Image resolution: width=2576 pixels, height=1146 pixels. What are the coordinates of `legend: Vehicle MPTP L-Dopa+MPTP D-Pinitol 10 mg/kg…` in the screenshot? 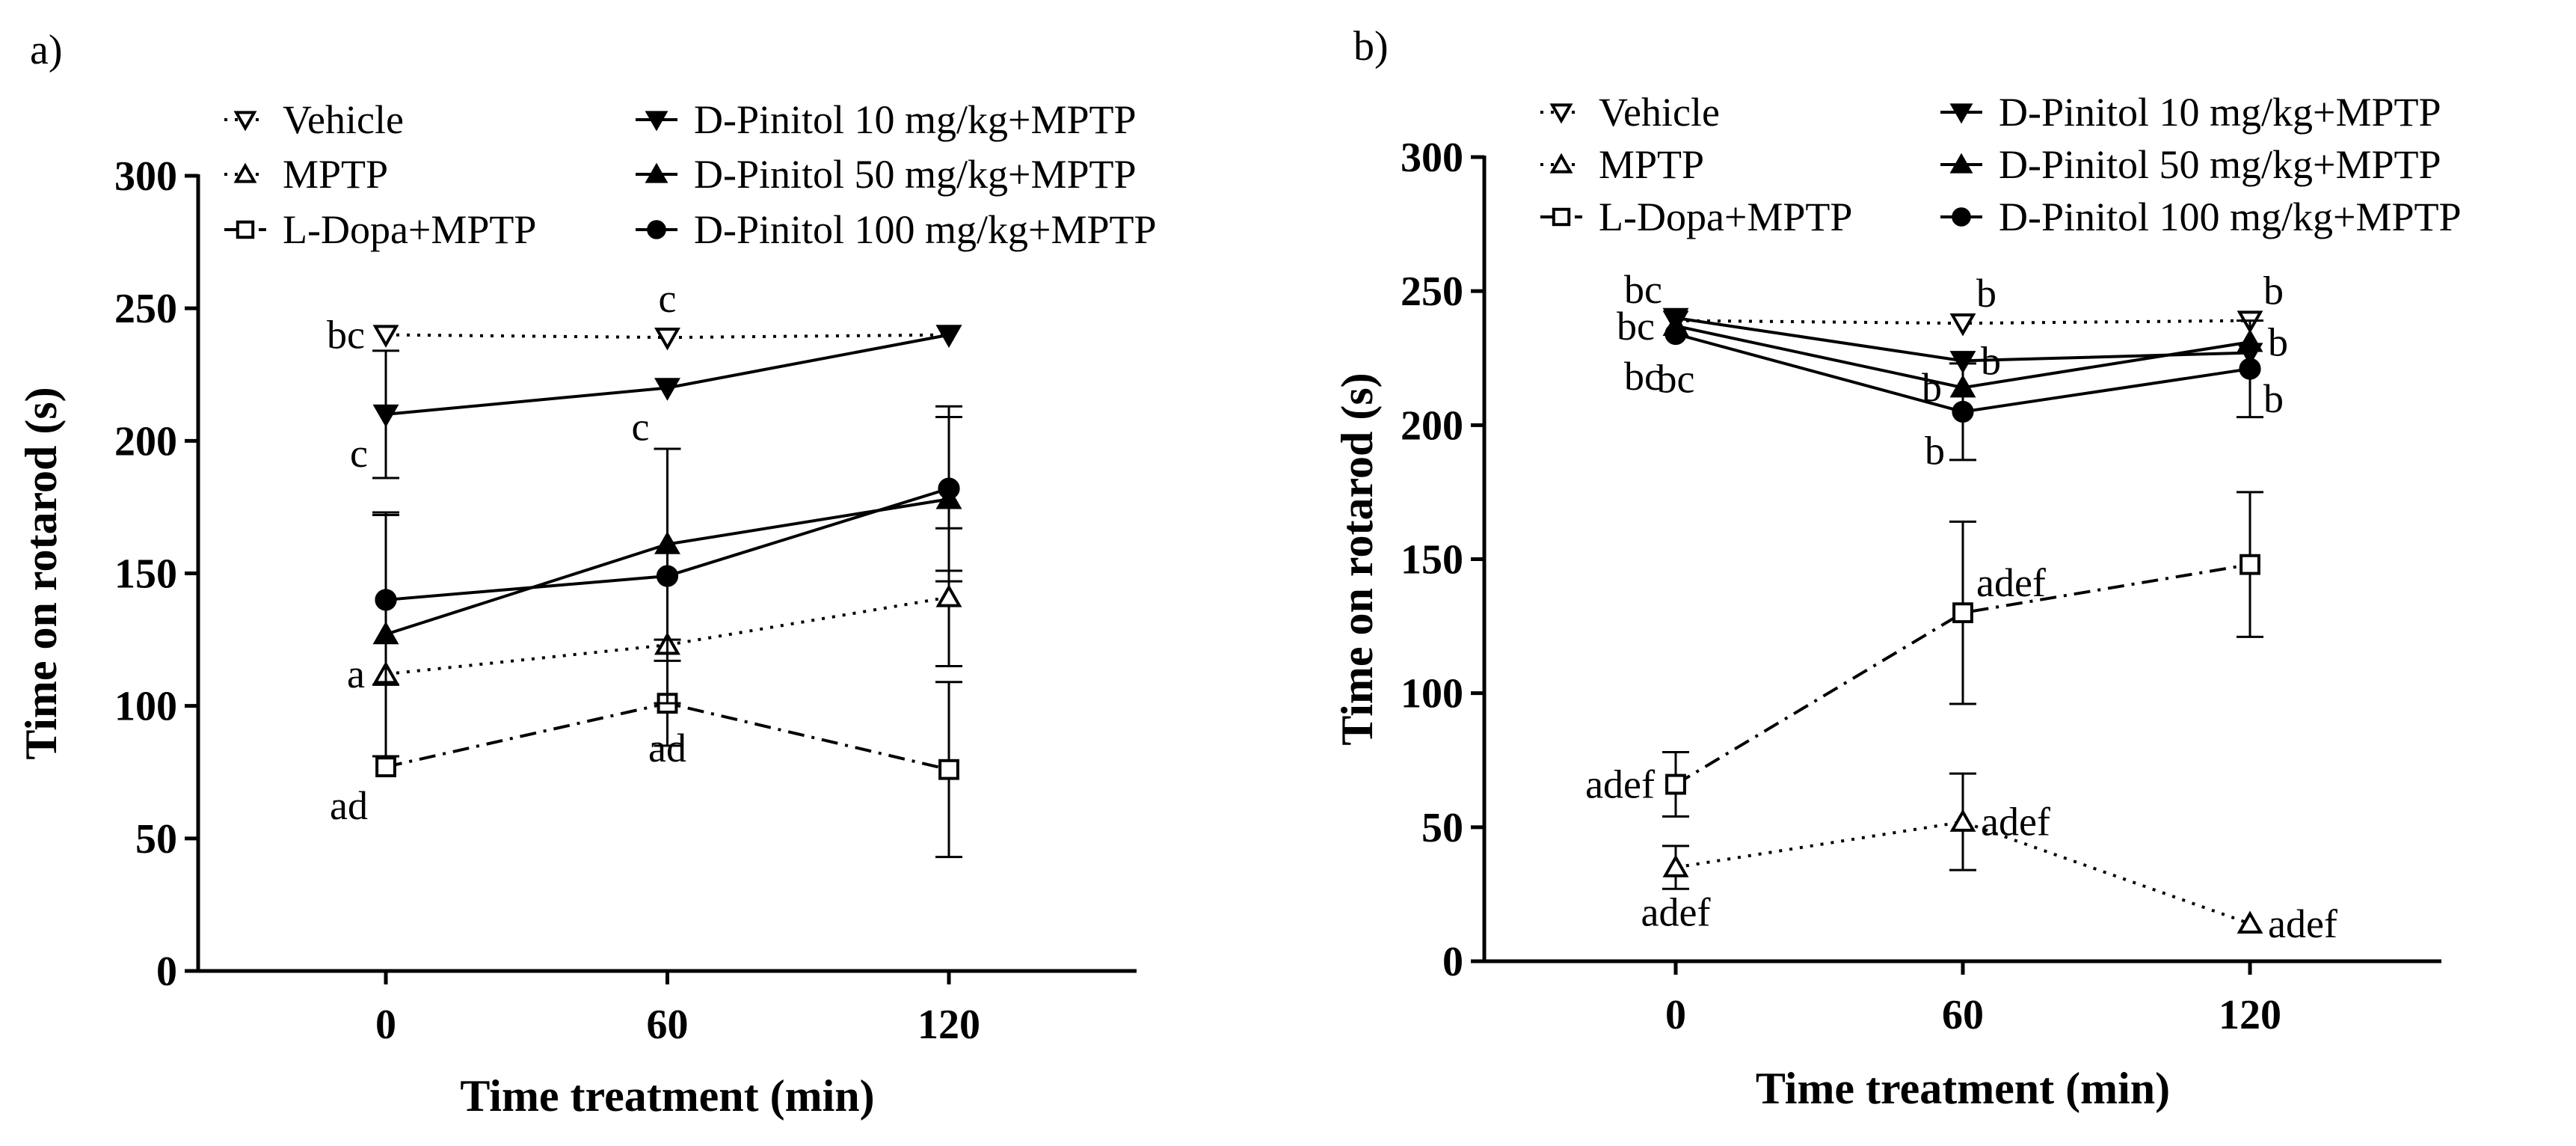 It's located at (2001, 164).